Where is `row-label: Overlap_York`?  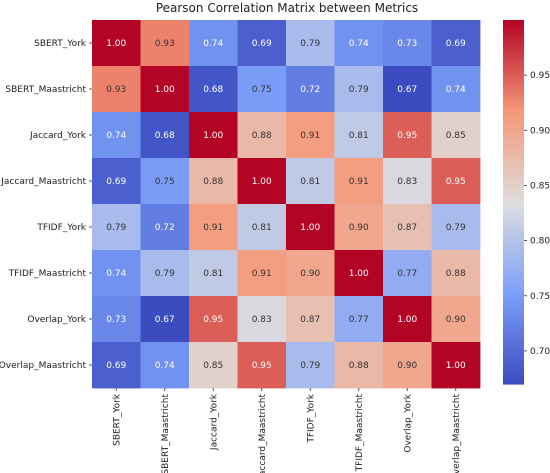 row-label: Overlap_York is located at coordinates (56, 320).